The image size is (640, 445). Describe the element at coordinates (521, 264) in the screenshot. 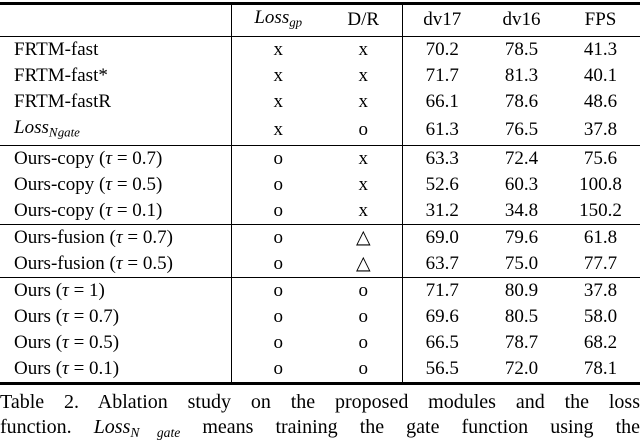

I see `dv16-value: 75.0` at that location.